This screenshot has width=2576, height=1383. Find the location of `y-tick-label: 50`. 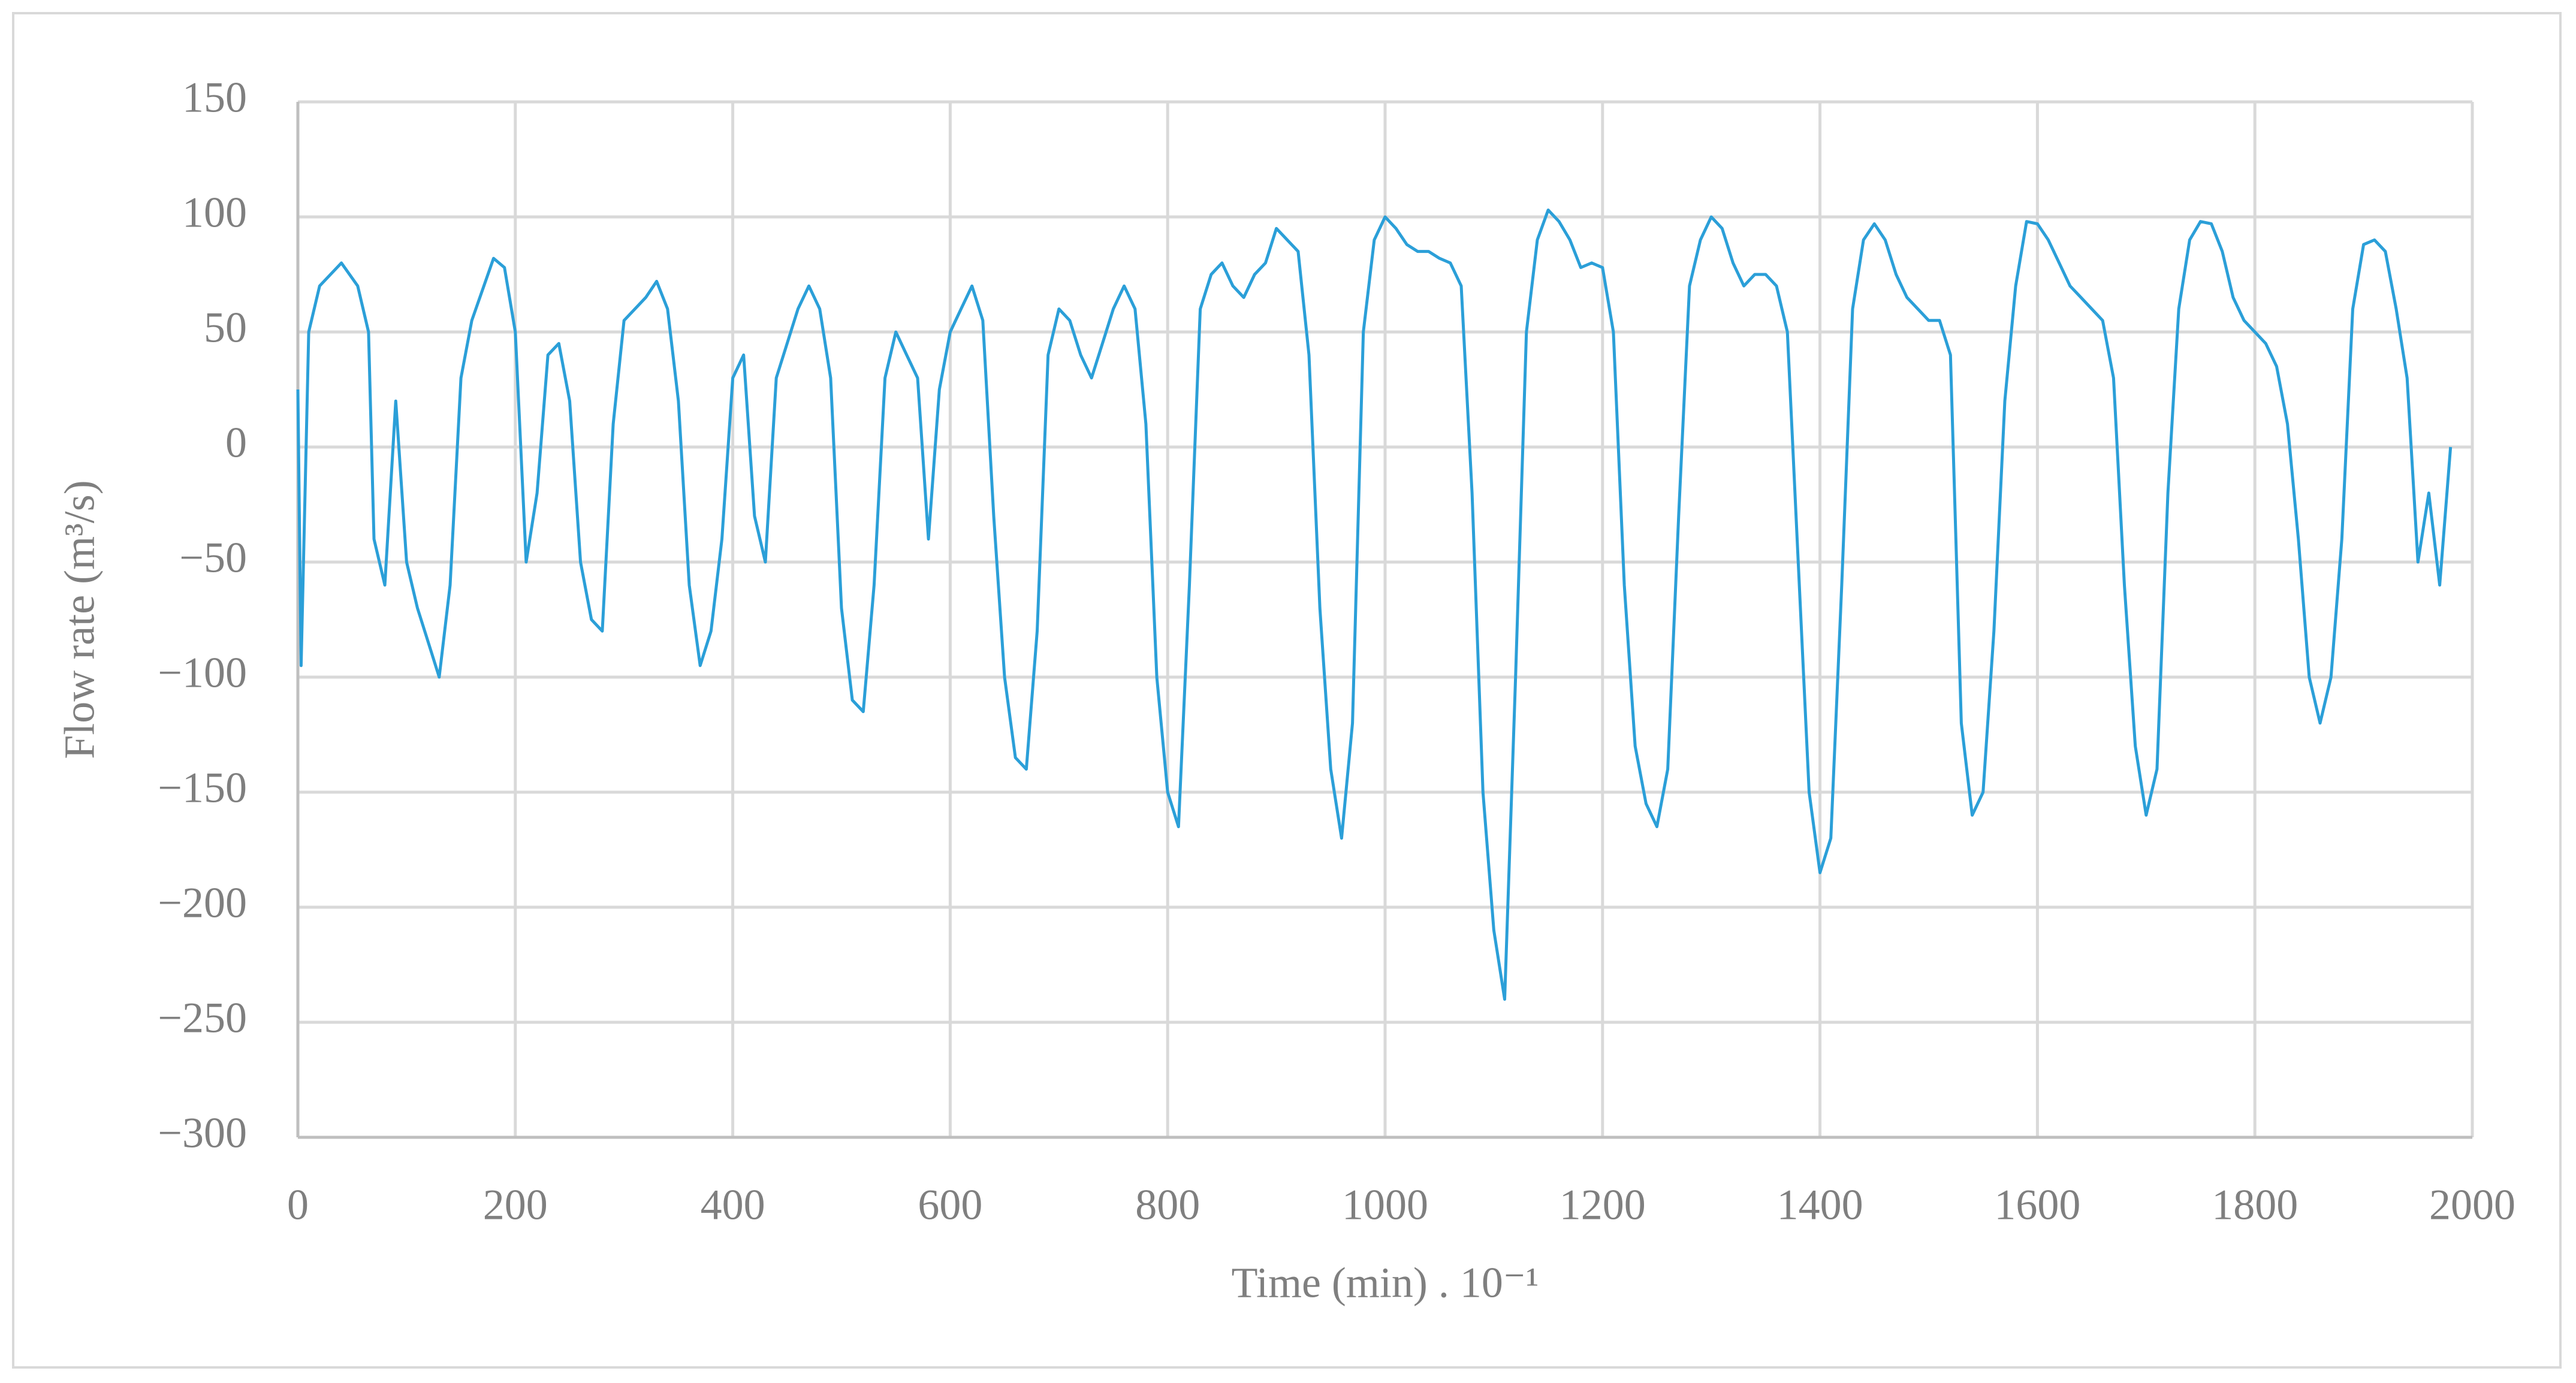

y-tick-label: 50 is located at coordinates (225, 328).